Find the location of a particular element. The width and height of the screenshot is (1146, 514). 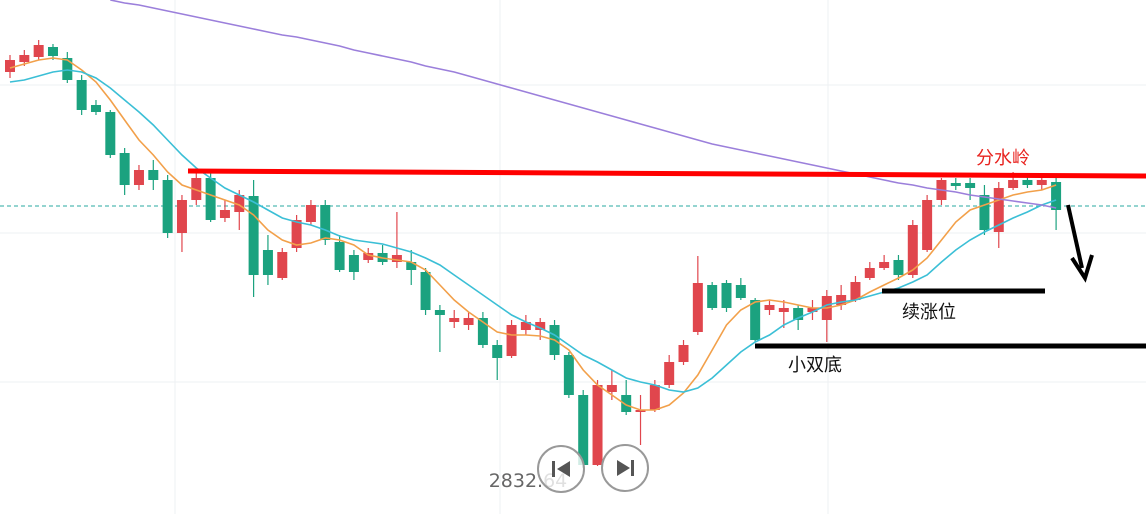

prev-button is located at coordinates (561, 469).